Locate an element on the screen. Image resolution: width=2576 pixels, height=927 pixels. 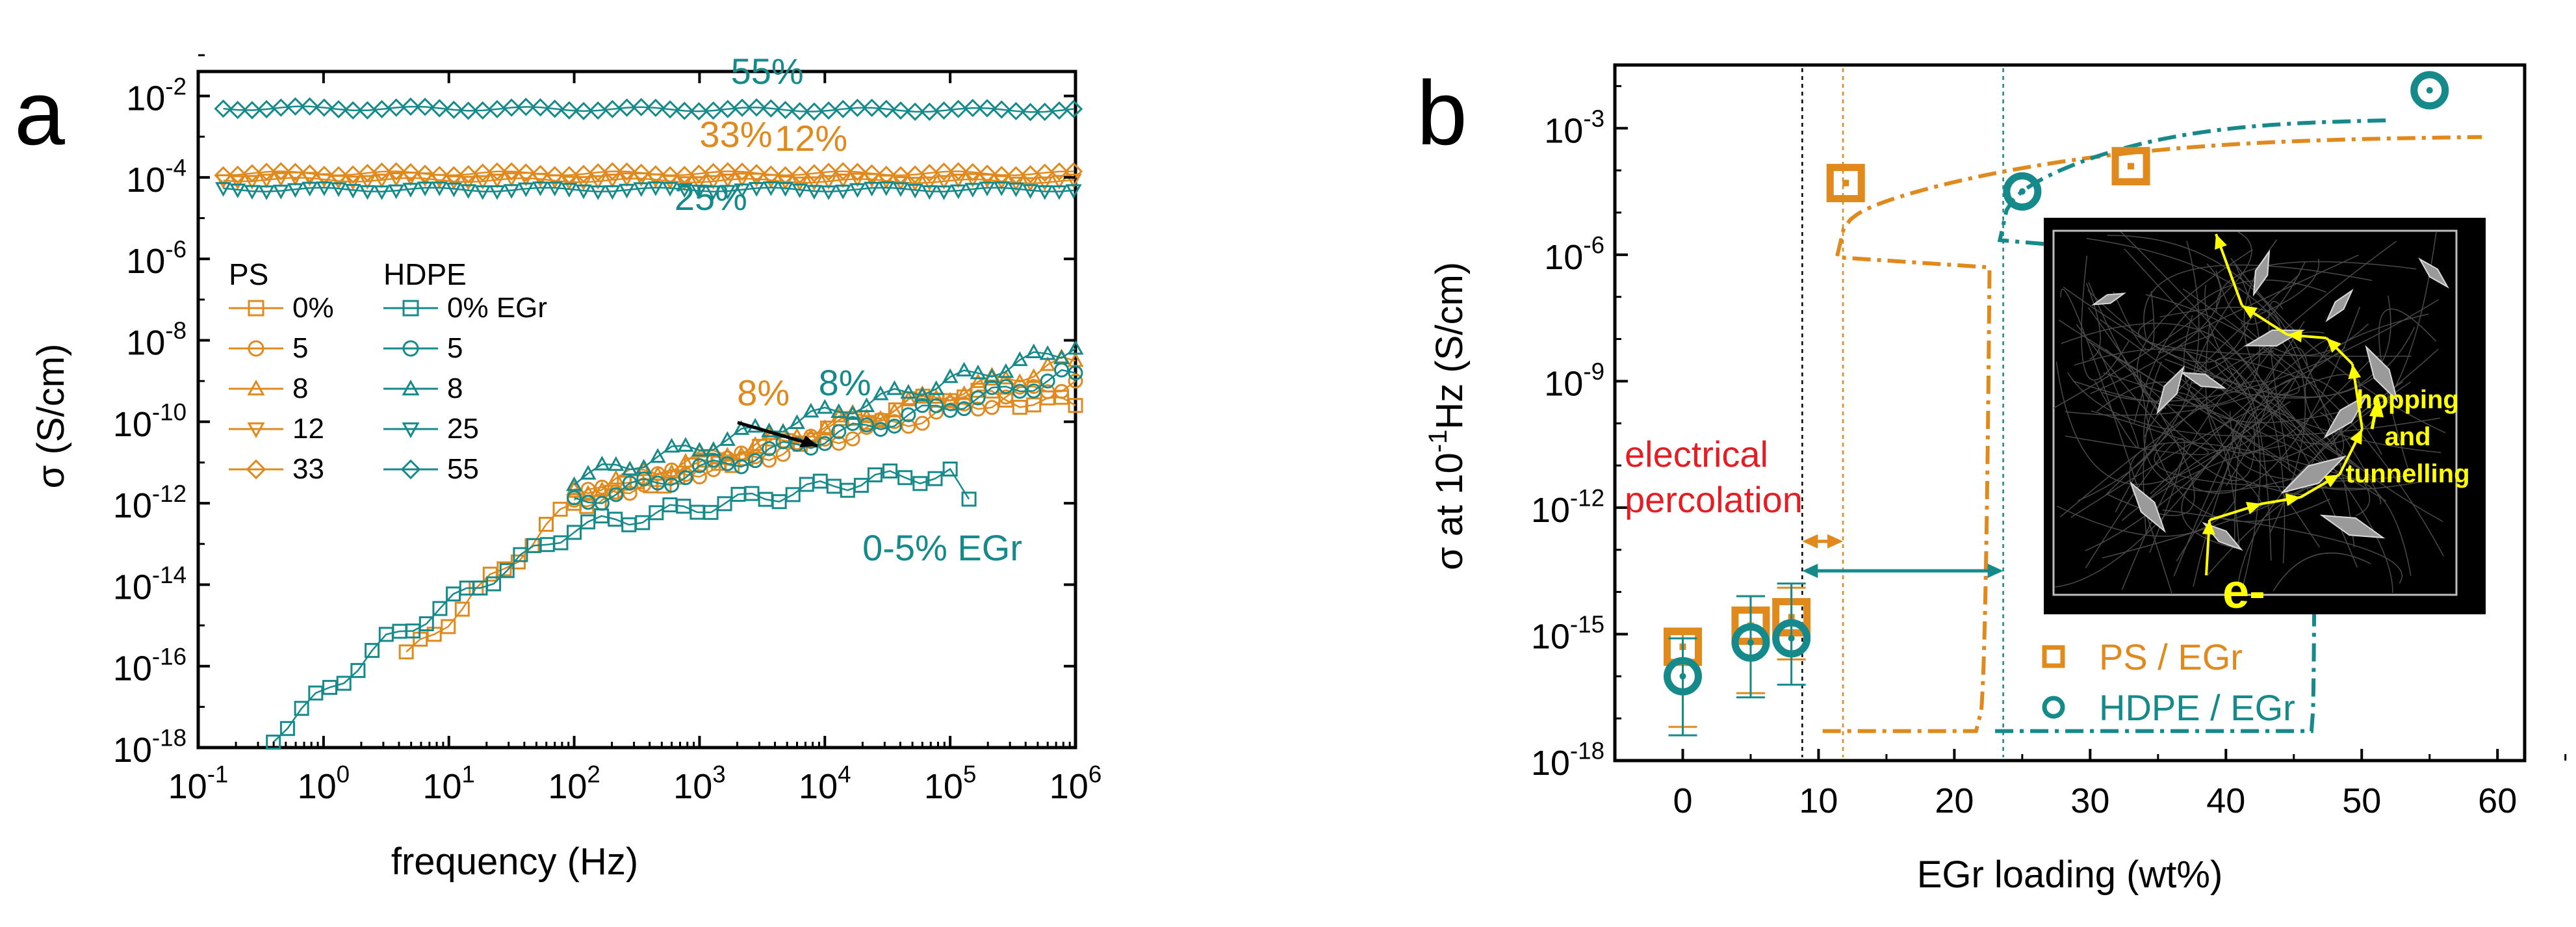
panel-b-y-axis-label-sup: -1 is located at coordinates (1438, 441).